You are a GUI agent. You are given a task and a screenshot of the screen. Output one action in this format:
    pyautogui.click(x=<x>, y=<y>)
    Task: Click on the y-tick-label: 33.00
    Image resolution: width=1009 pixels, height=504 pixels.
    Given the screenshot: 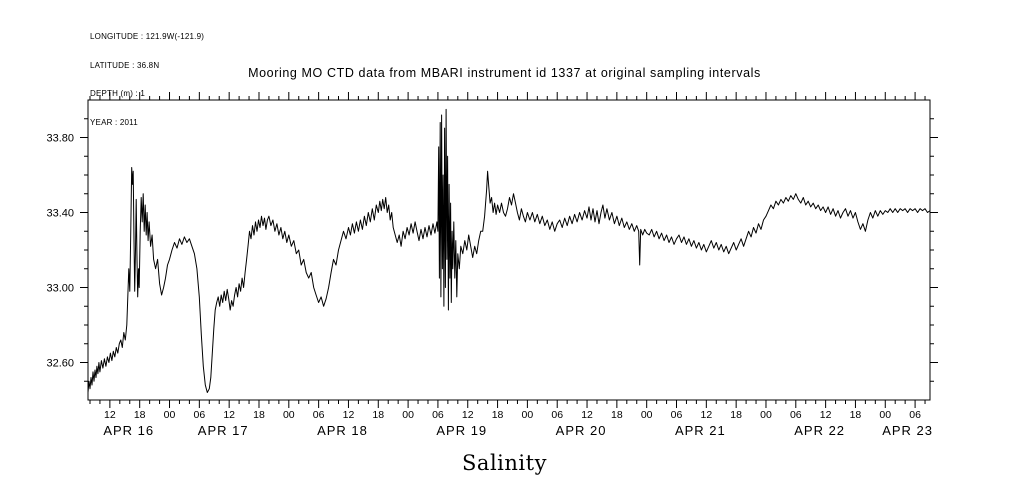 What is the action you would take?
    pyautogui.click(x=60, y=289)
    